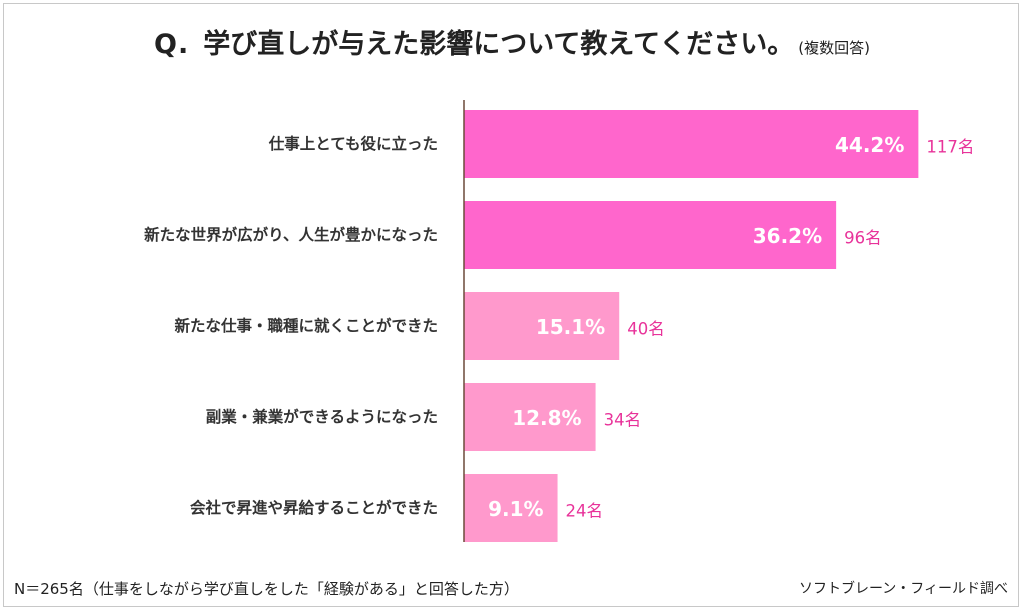  Describe the element at coordinates (306, 325) in the screenshot. I see `category-label-3: 新たな仕事・職種に就くことができた` at that location.